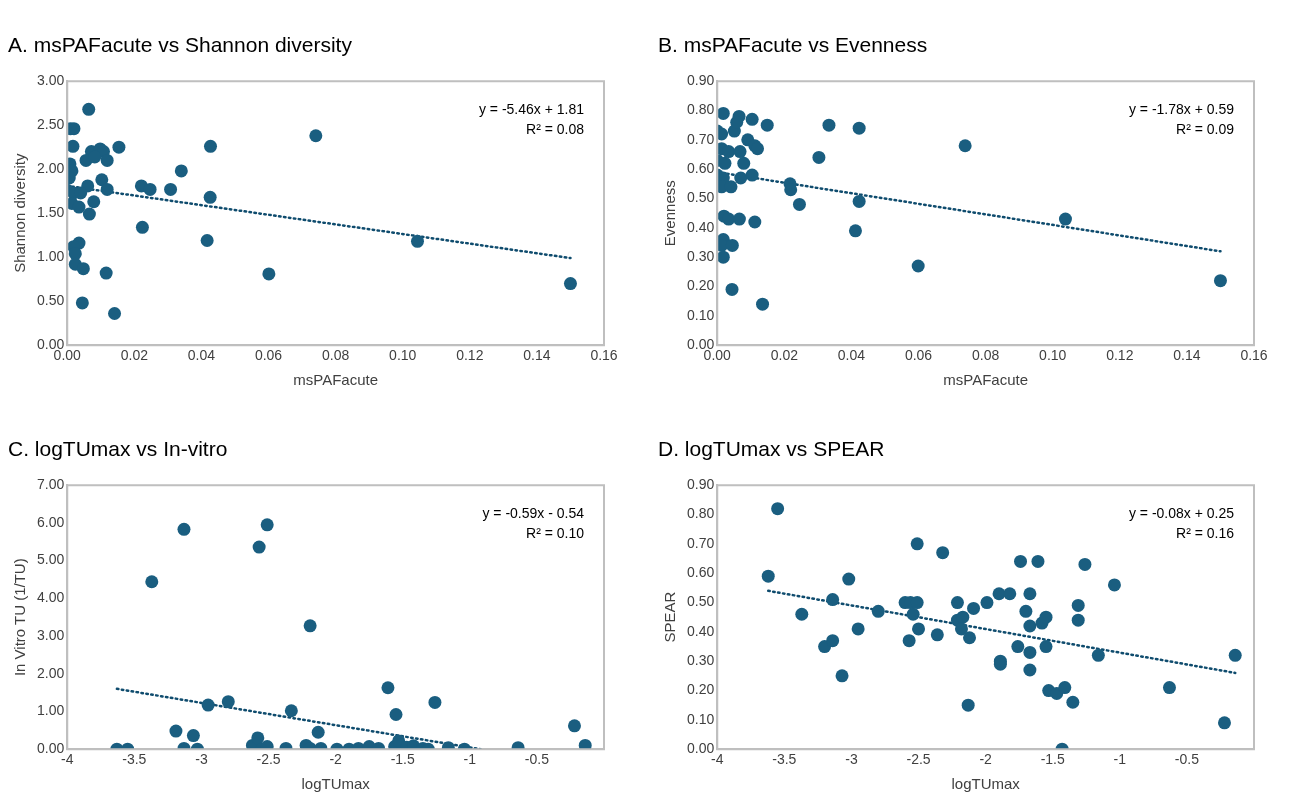 This screenshot has height=808, width=1297. What do you see at coordinates (918, 759) in the screenshot?
I see `x-tick-label: -2.5` at bounding box center [918, 759].